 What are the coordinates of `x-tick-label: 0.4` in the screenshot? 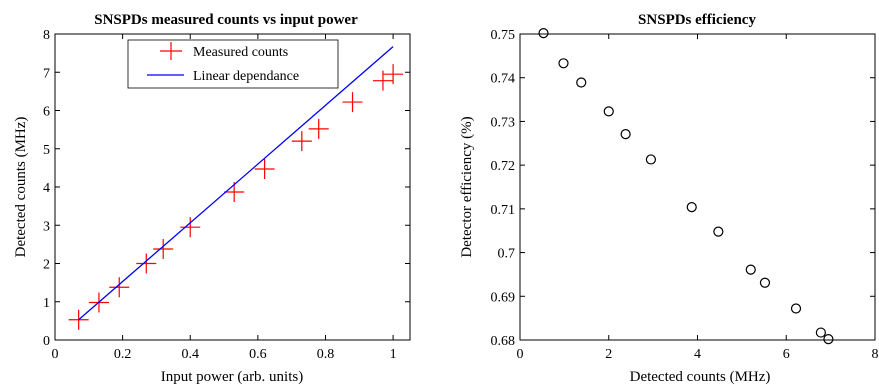 It's located at (190, 354).